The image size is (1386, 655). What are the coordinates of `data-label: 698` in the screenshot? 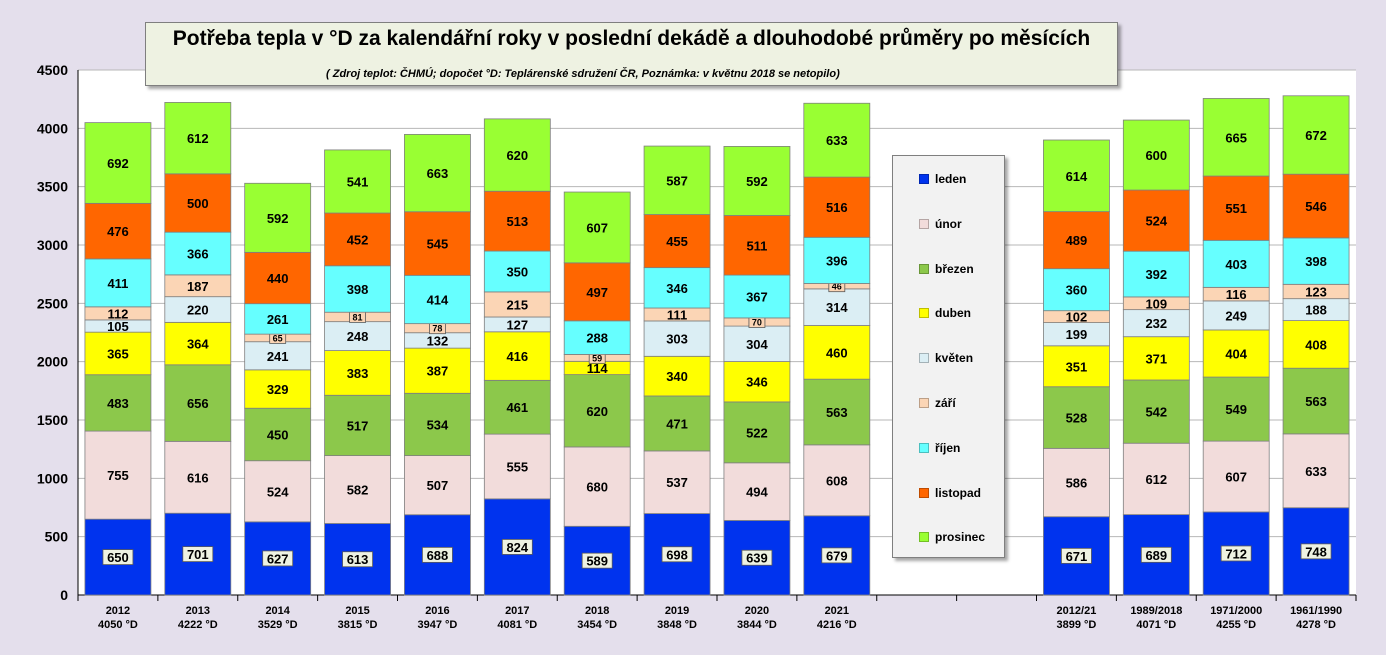 It's located at (677, 554).